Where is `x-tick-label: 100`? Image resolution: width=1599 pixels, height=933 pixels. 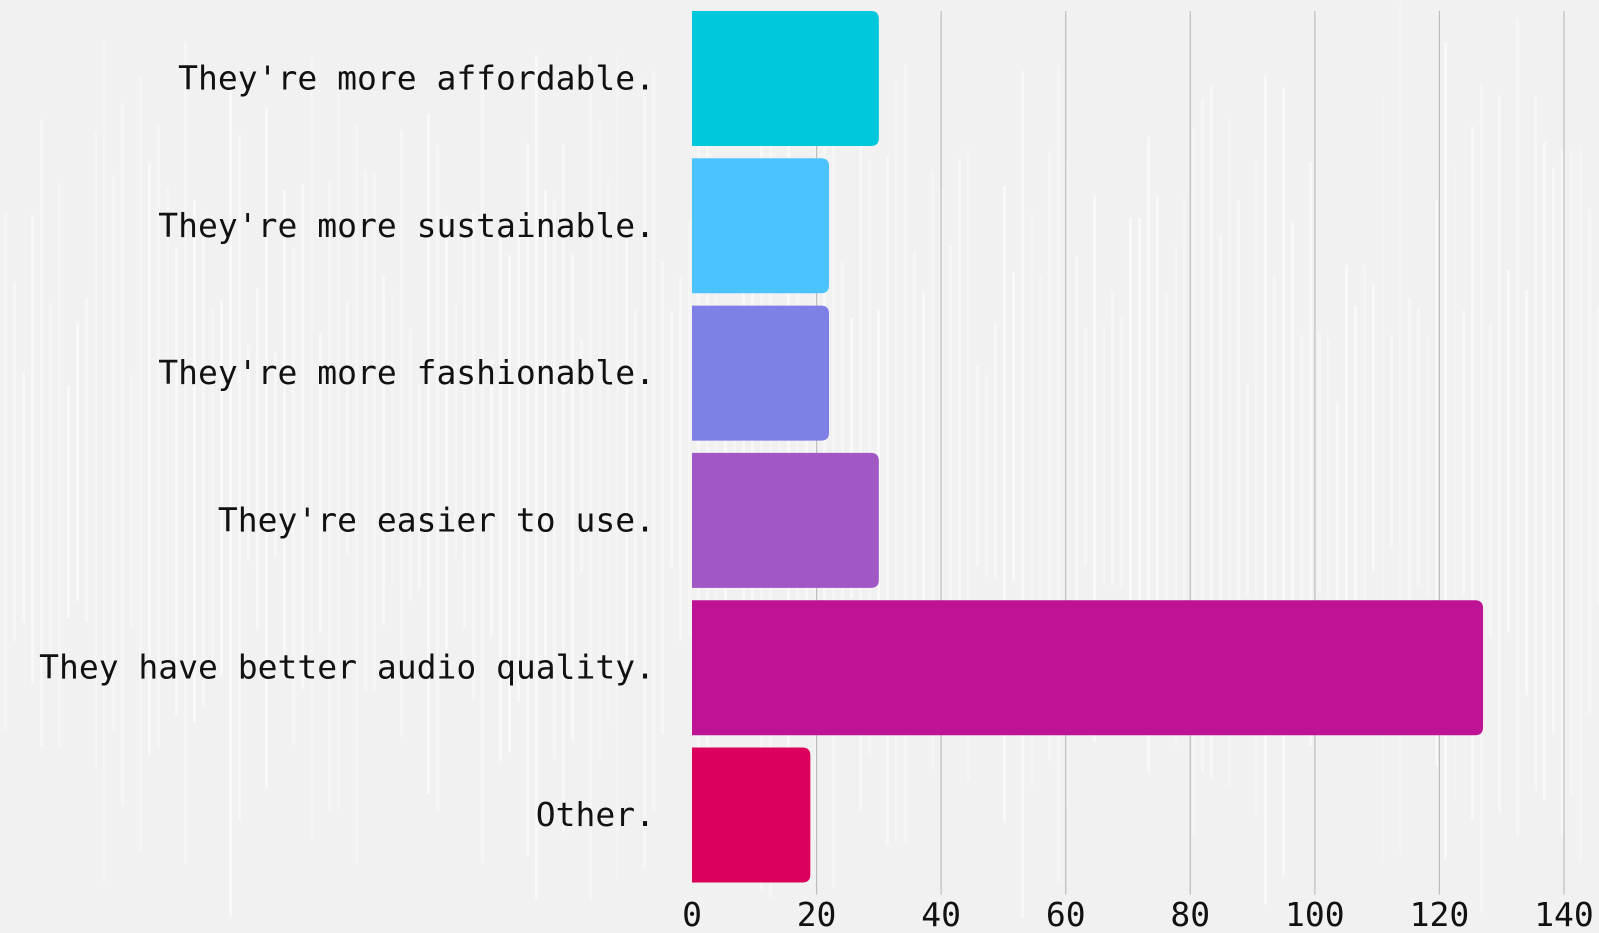
x-tick-label: 100 is located at coordinates (1315, 914).